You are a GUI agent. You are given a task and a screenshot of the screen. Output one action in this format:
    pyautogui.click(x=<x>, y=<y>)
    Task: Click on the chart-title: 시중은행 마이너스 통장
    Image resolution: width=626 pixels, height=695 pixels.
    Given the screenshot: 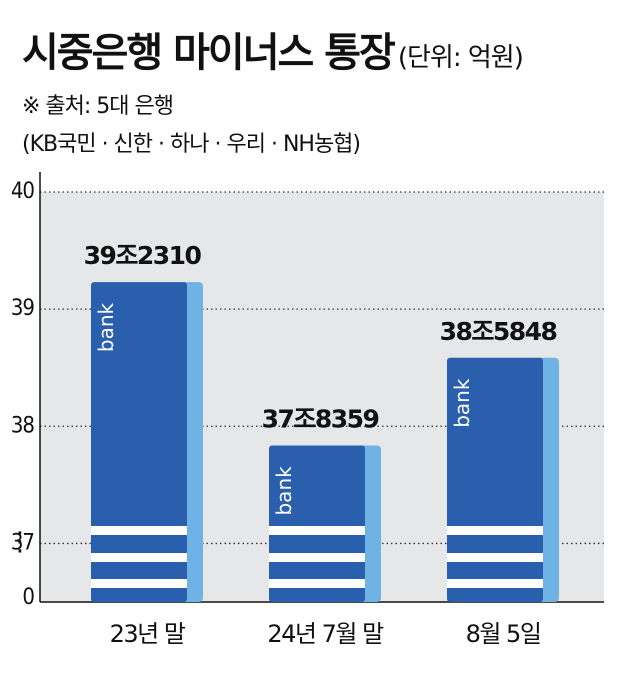 What is the action you would take?
    pyautogui.click(x=209, y=53)
    